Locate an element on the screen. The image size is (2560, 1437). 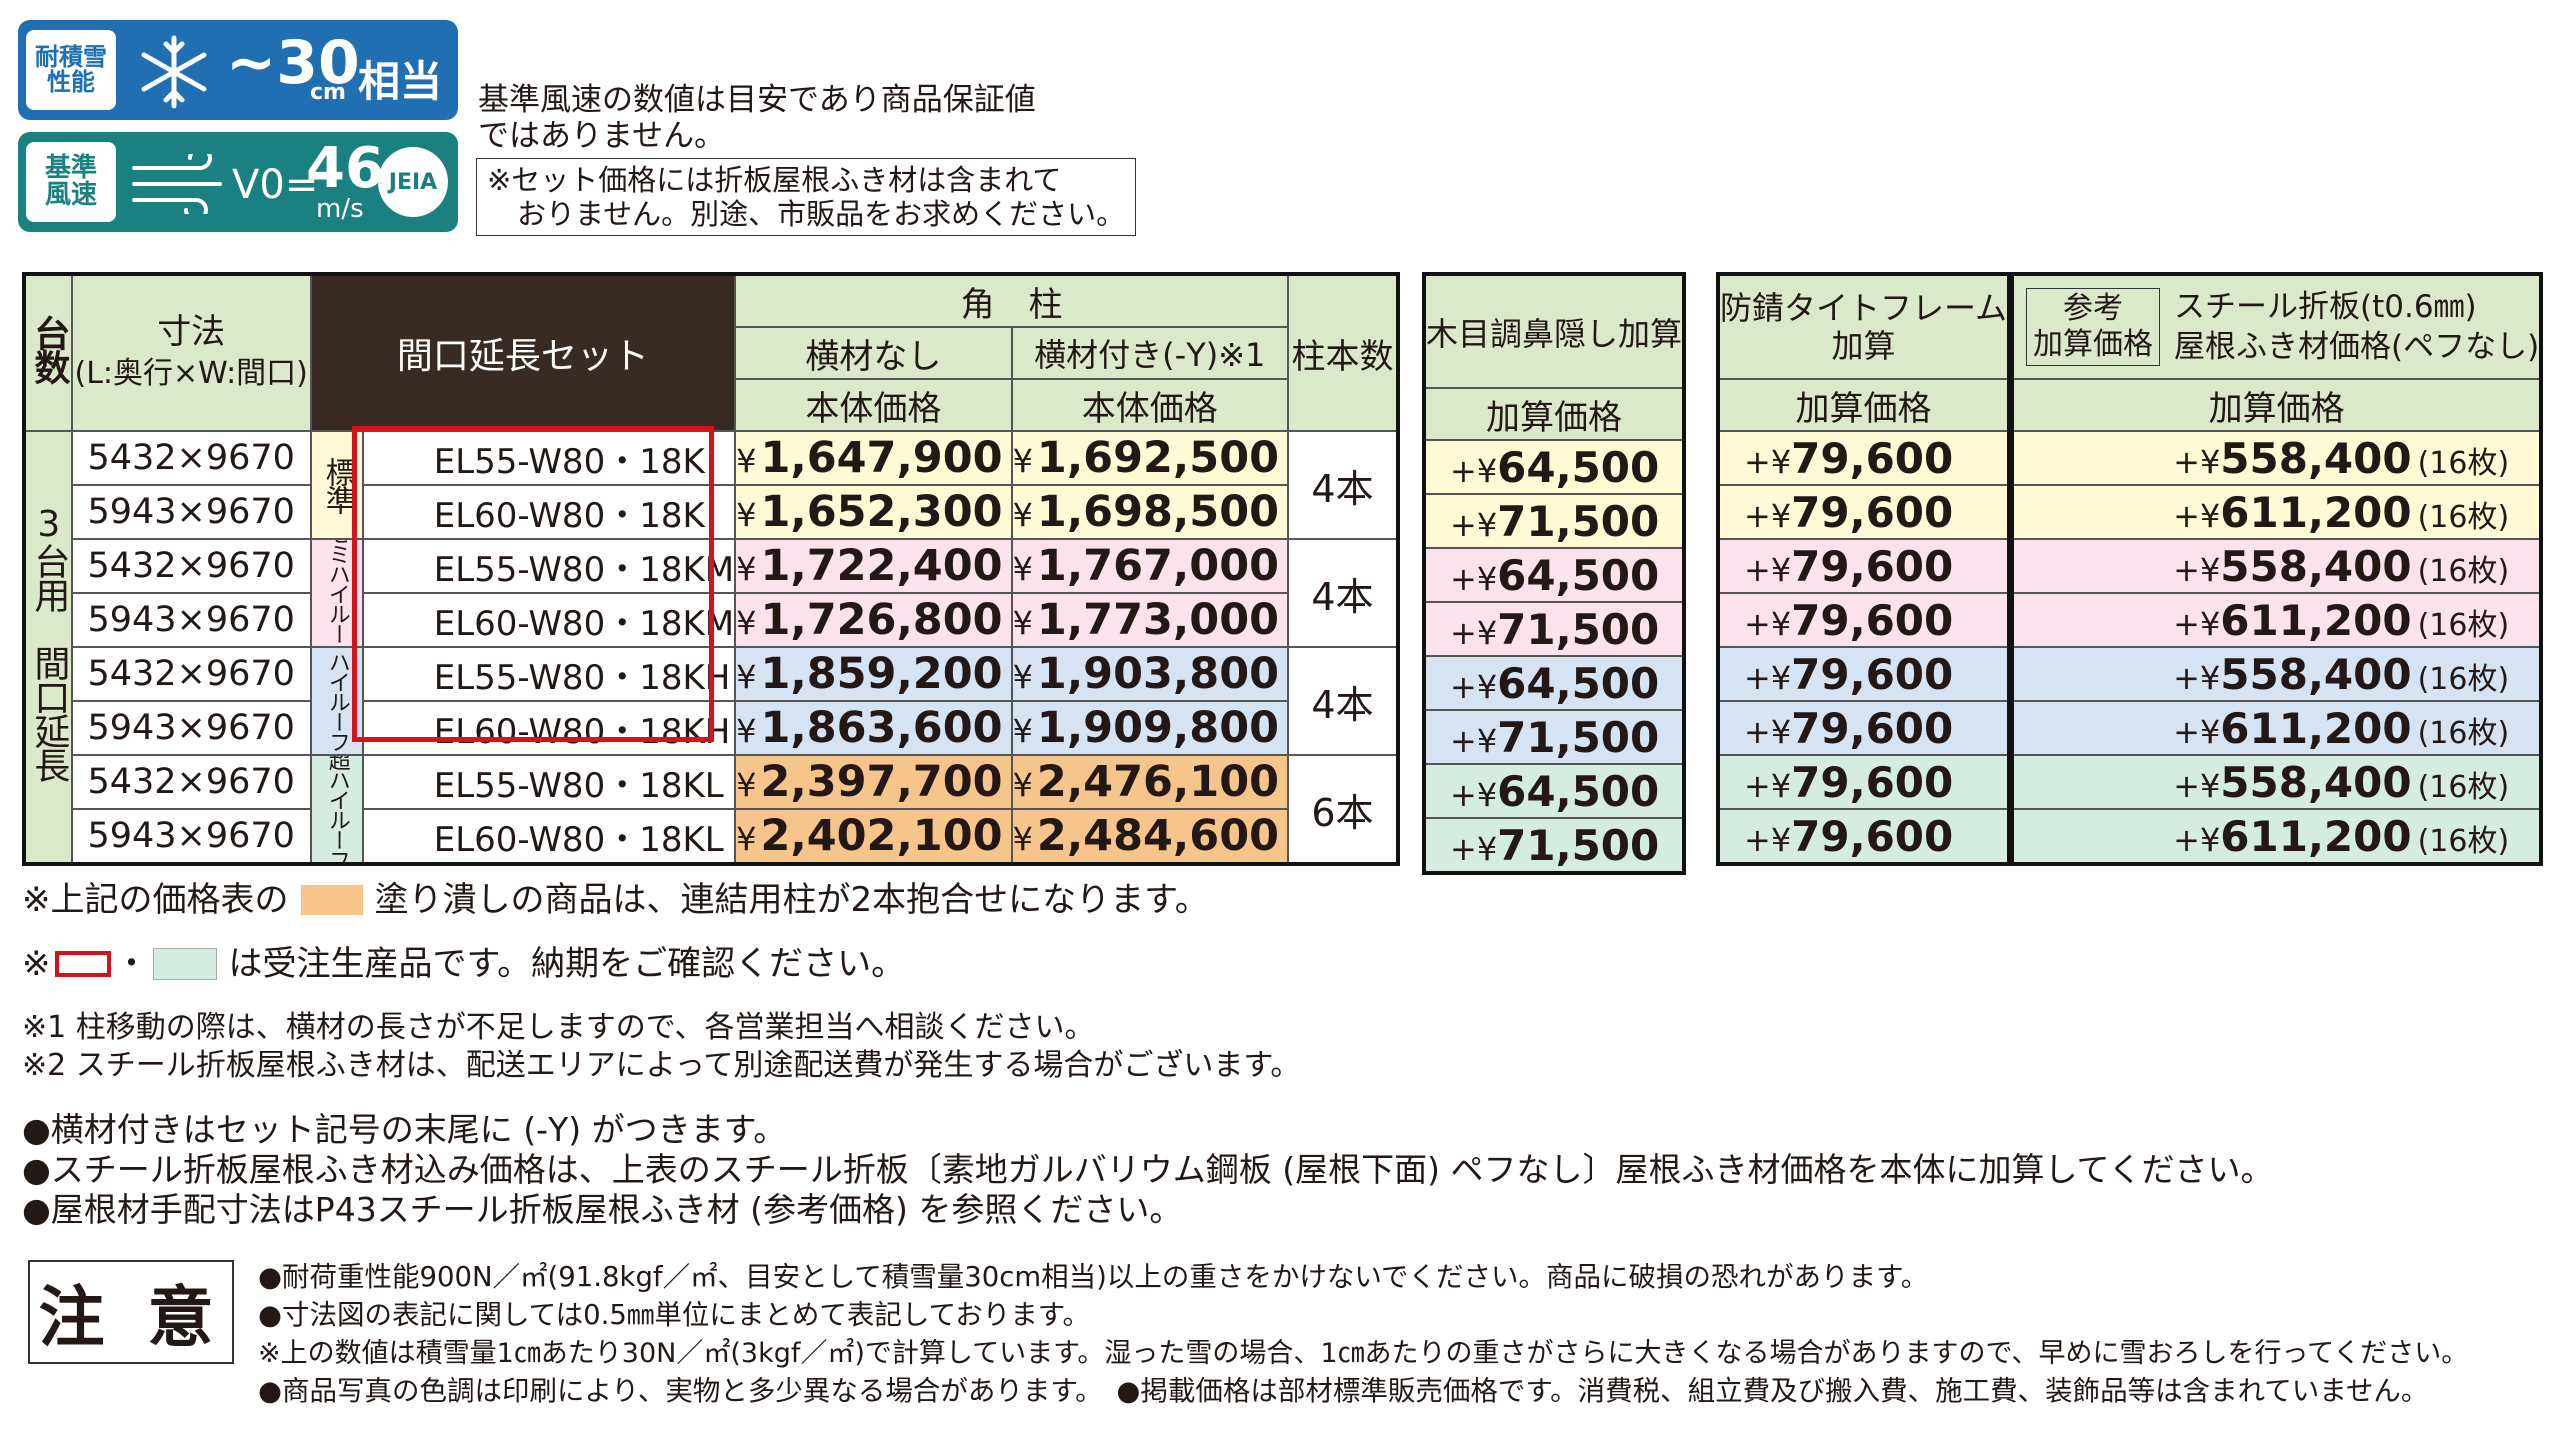
snow-load-value: ~30 is located at coordinates (293, 63).